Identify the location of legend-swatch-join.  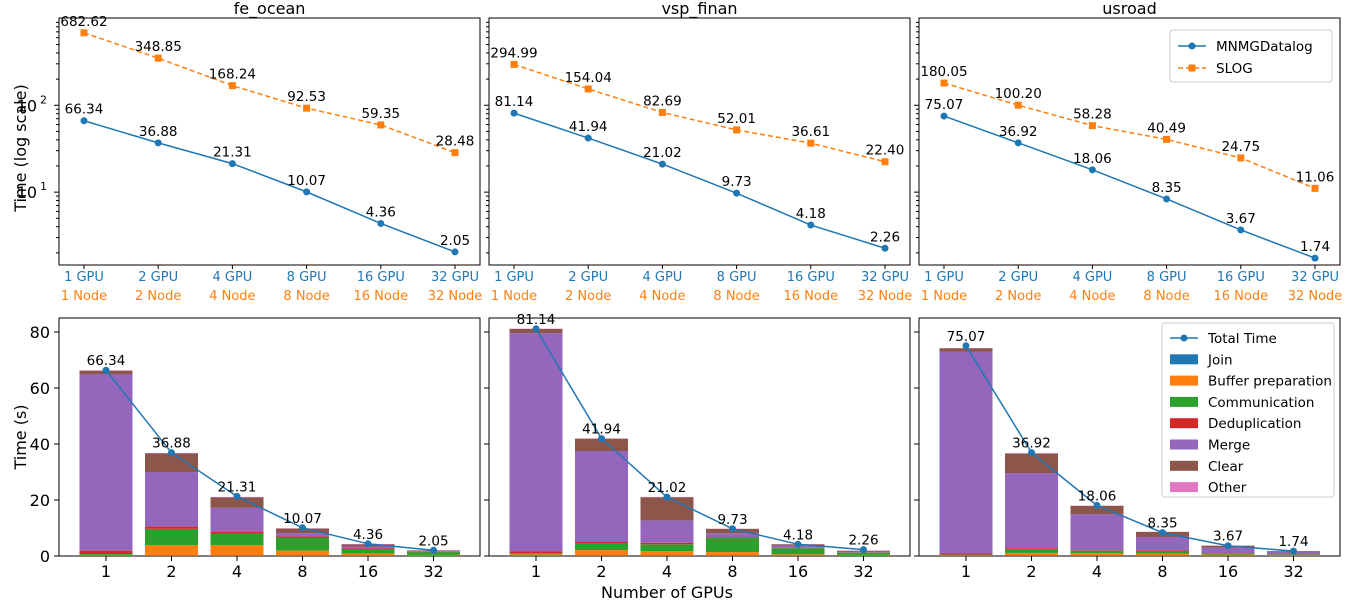
(1184, 359).